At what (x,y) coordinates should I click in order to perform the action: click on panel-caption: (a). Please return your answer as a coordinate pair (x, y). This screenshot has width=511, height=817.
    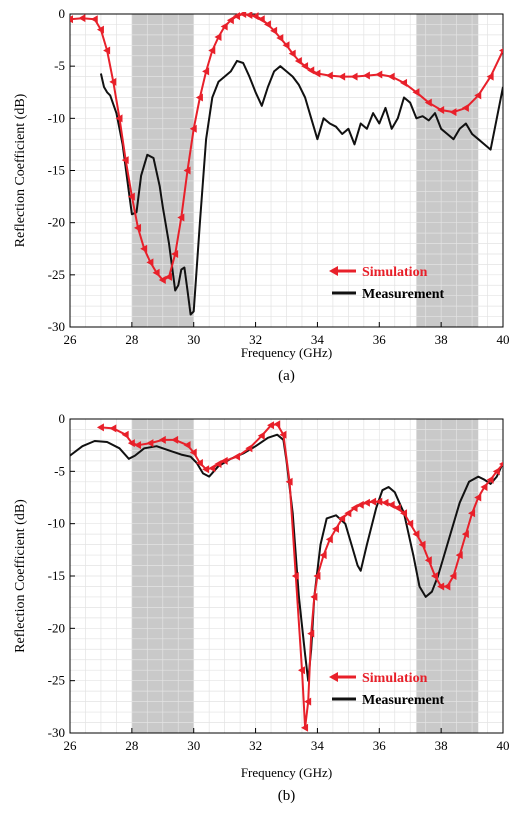
    Looking at the image, I should click on (286, 376).